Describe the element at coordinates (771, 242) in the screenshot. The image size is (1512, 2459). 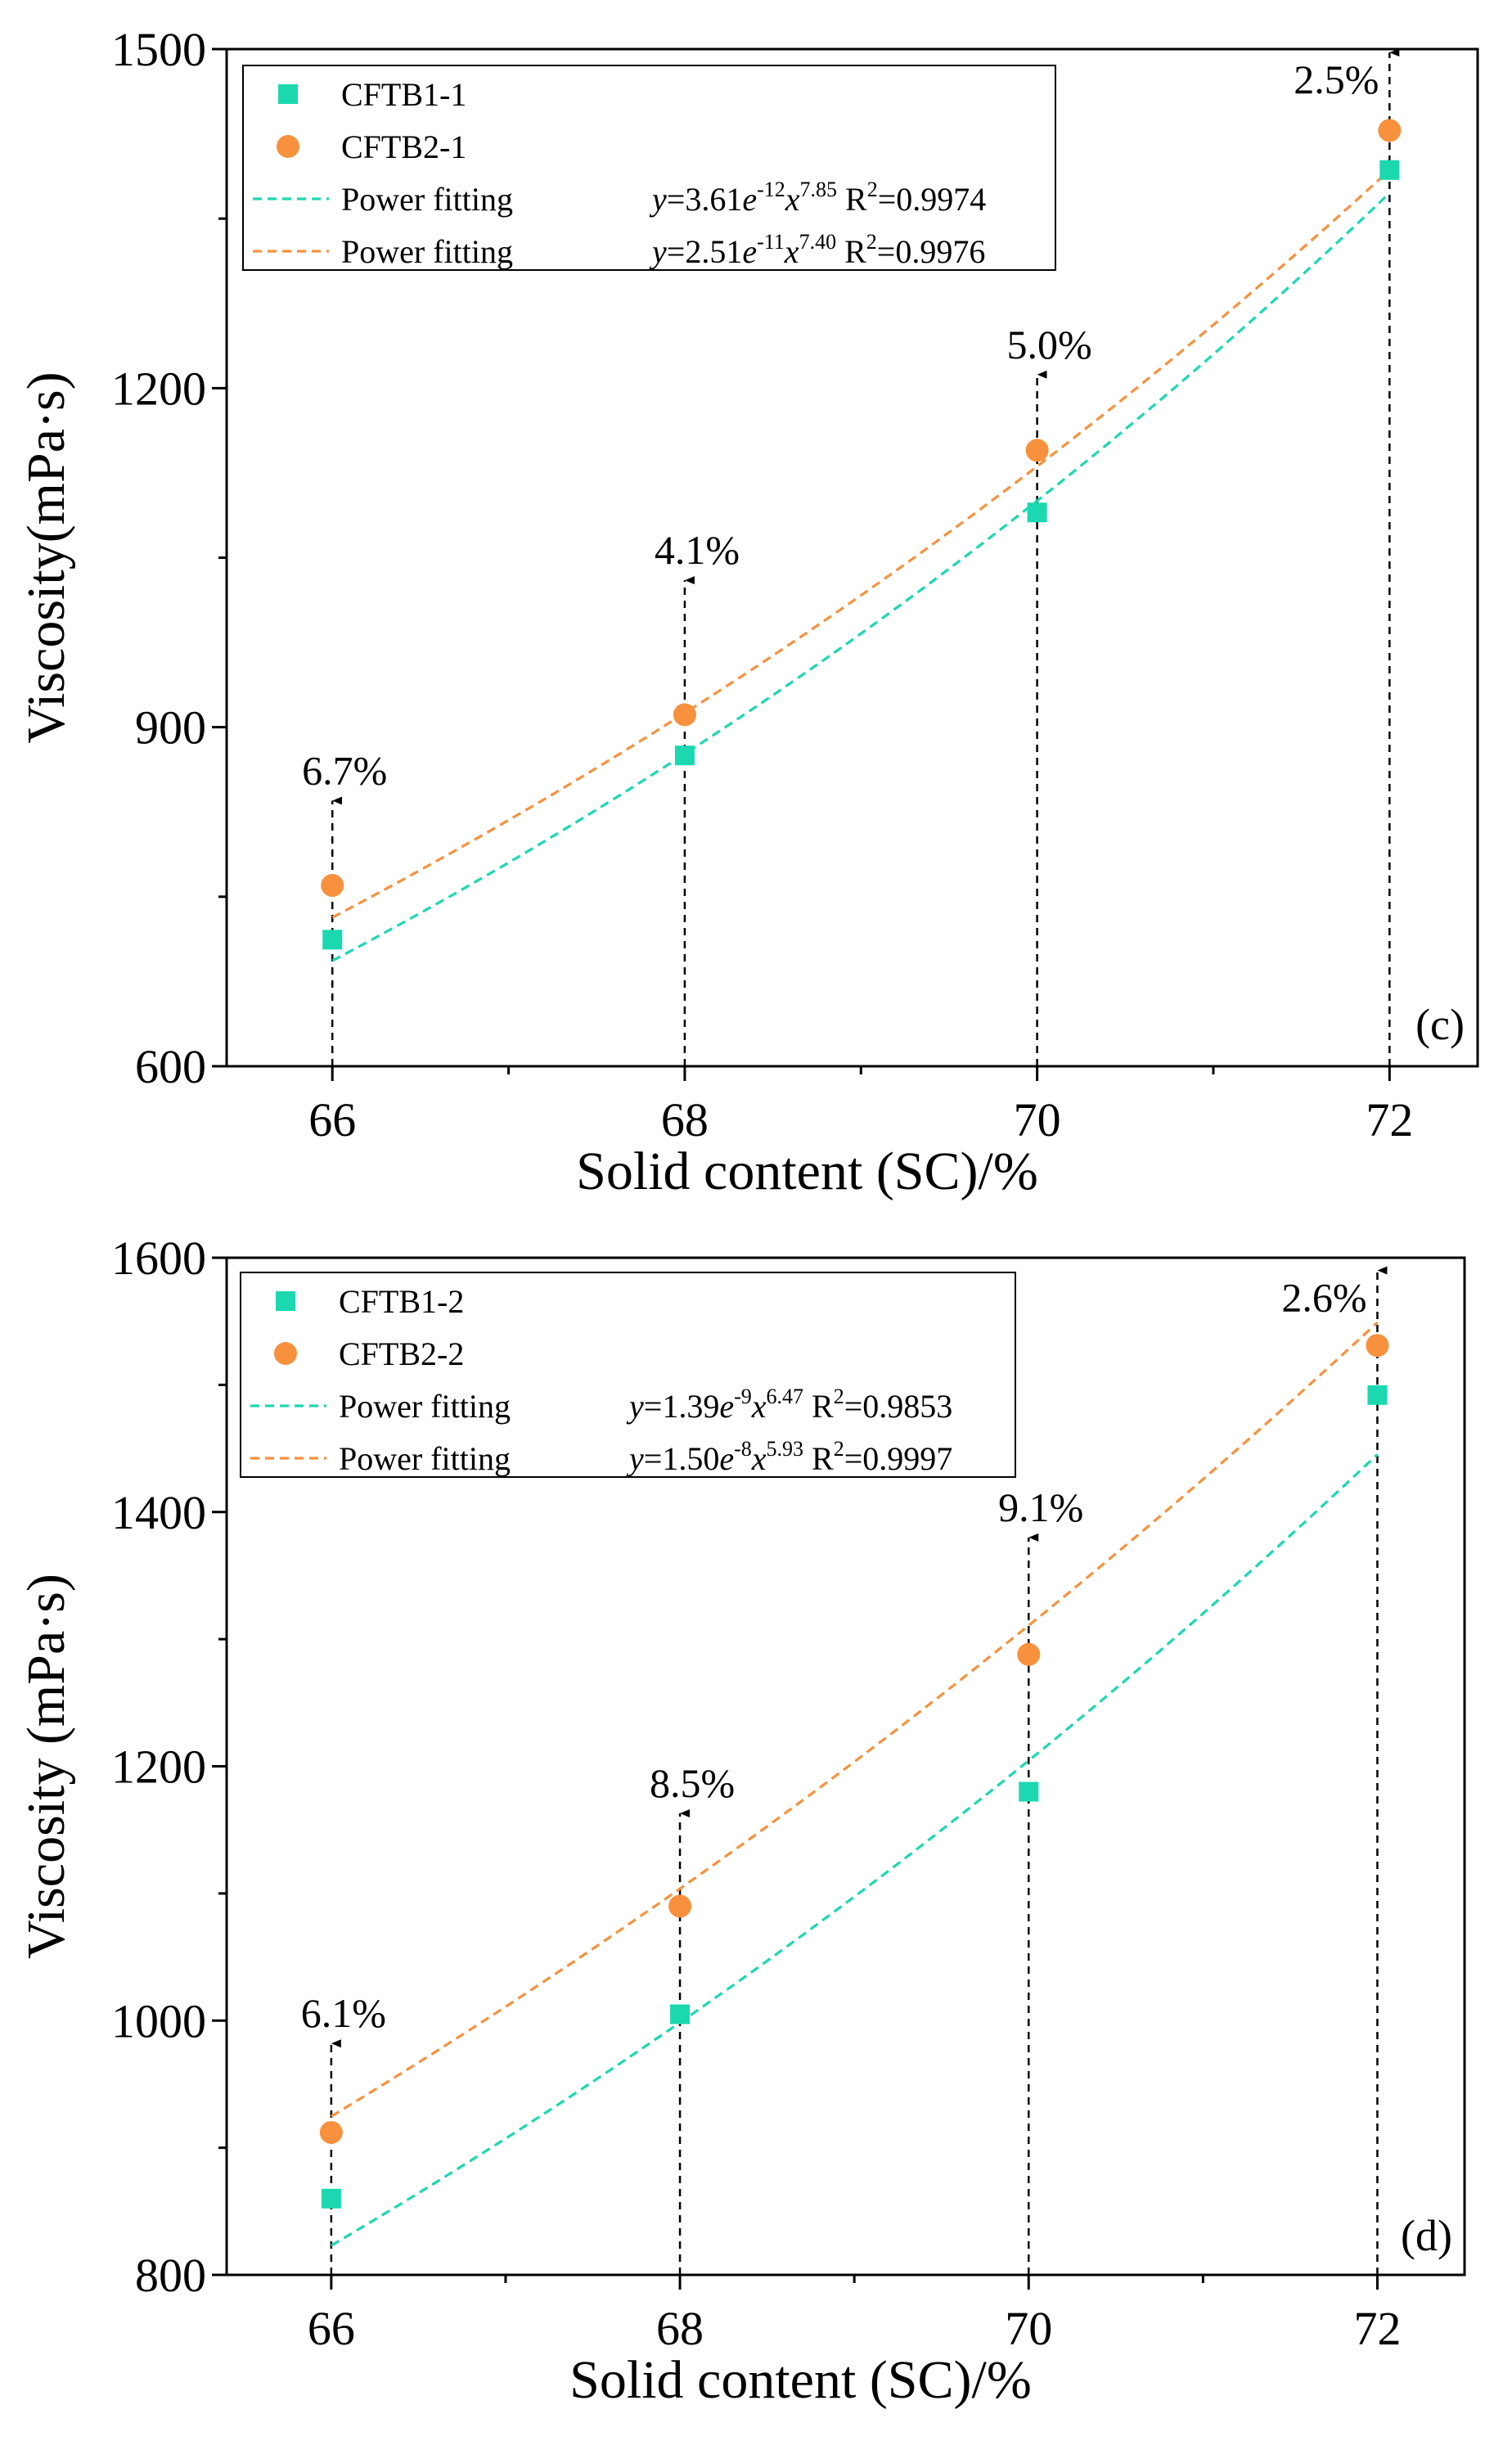
I see `eq-exponent: -11` at that location.